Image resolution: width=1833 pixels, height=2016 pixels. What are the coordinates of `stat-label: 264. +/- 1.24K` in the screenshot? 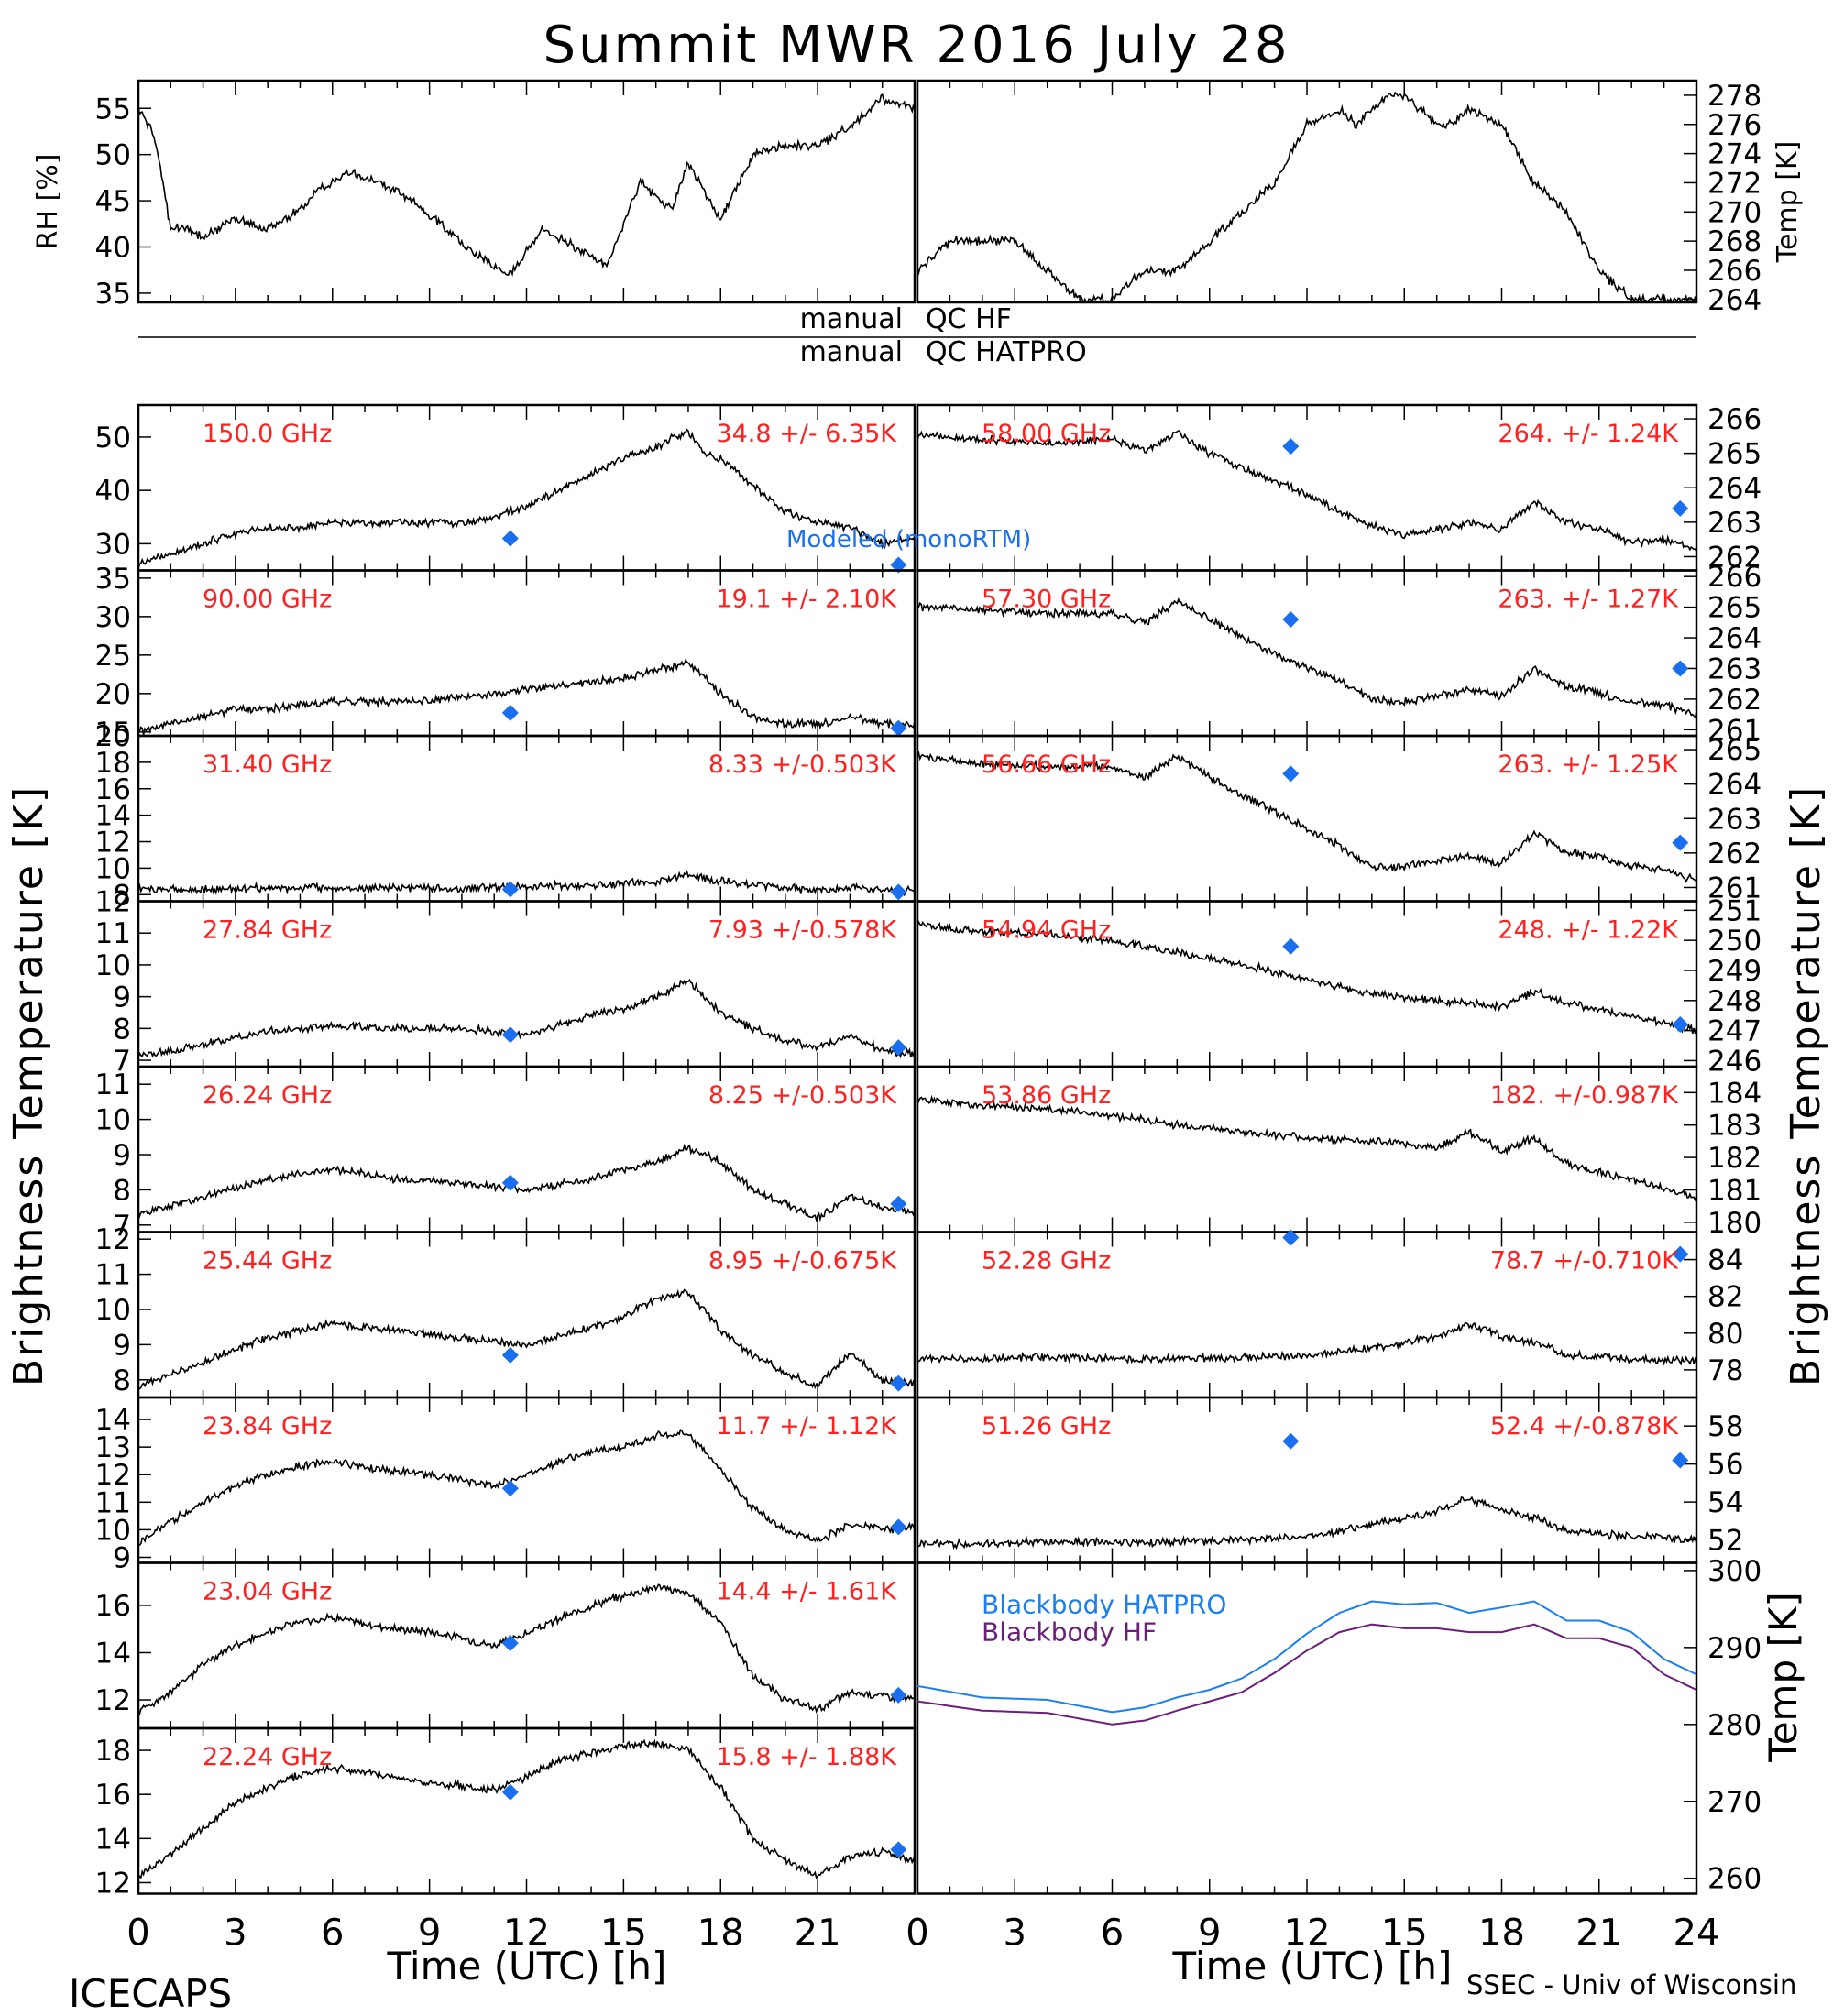 It's located at (1588, 434).